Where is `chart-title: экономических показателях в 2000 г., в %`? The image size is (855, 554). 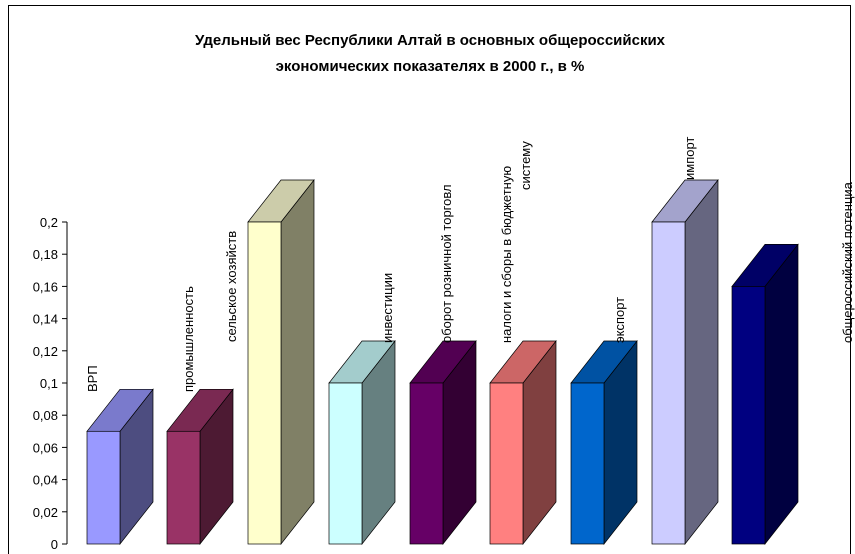 chart-title: экономических показателях в 2000 г., в % is located at coordinates (430, 66).